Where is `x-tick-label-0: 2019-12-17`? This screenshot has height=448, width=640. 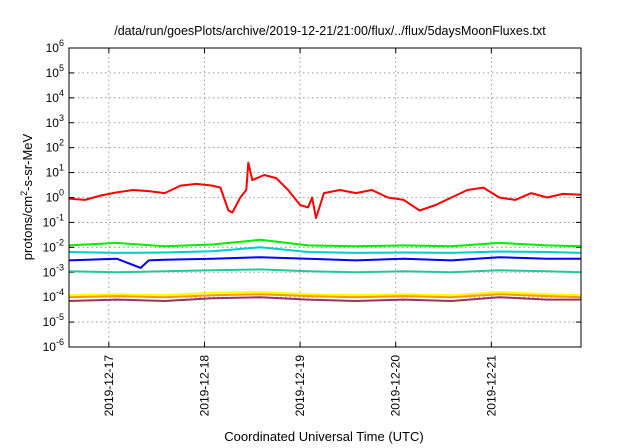
x-tick-label-0: 2019-12-17 is located at coordinates (109, 386).